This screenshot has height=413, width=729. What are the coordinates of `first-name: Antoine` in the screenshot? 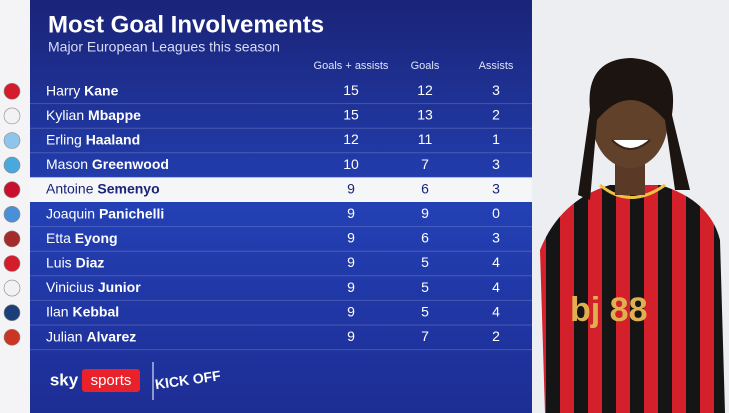 It's located at (70, 188).